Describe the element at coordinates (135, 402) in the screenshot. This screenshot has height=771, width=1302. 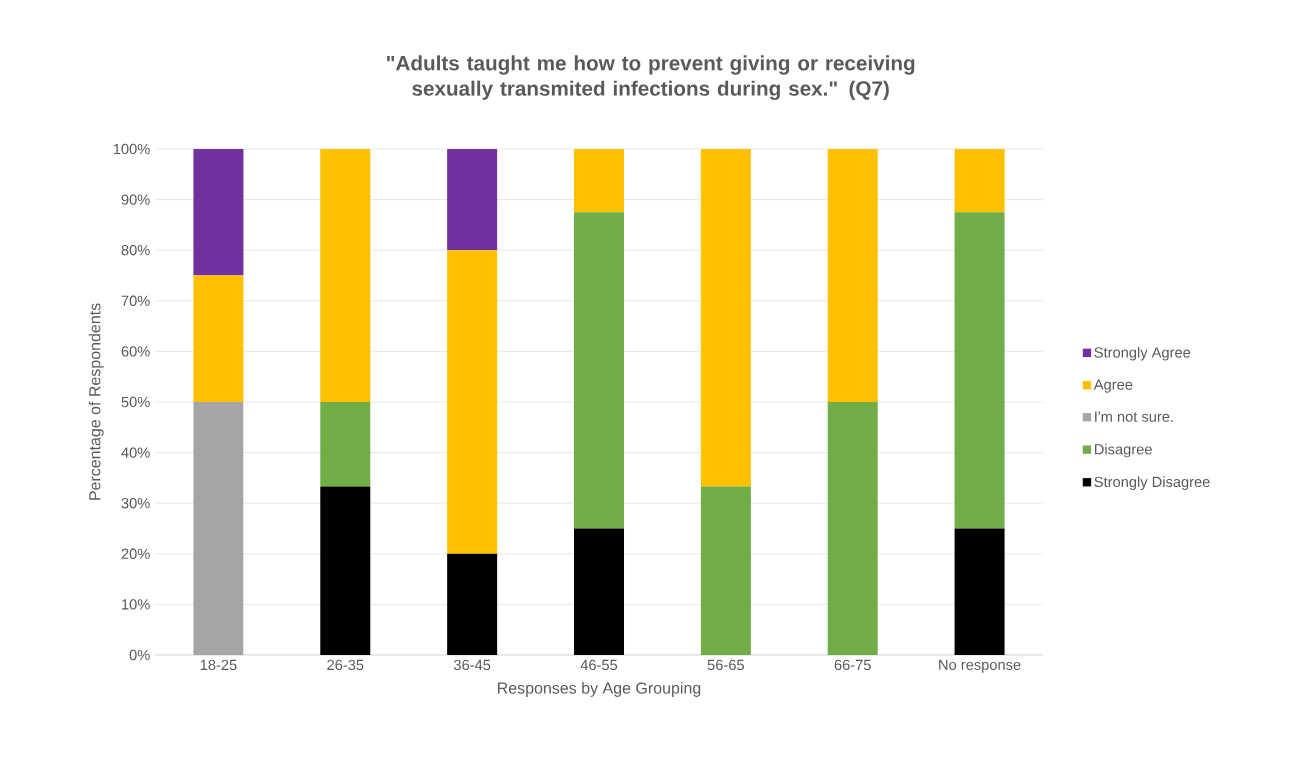
I see `y-tick-label: 50%` at that location.